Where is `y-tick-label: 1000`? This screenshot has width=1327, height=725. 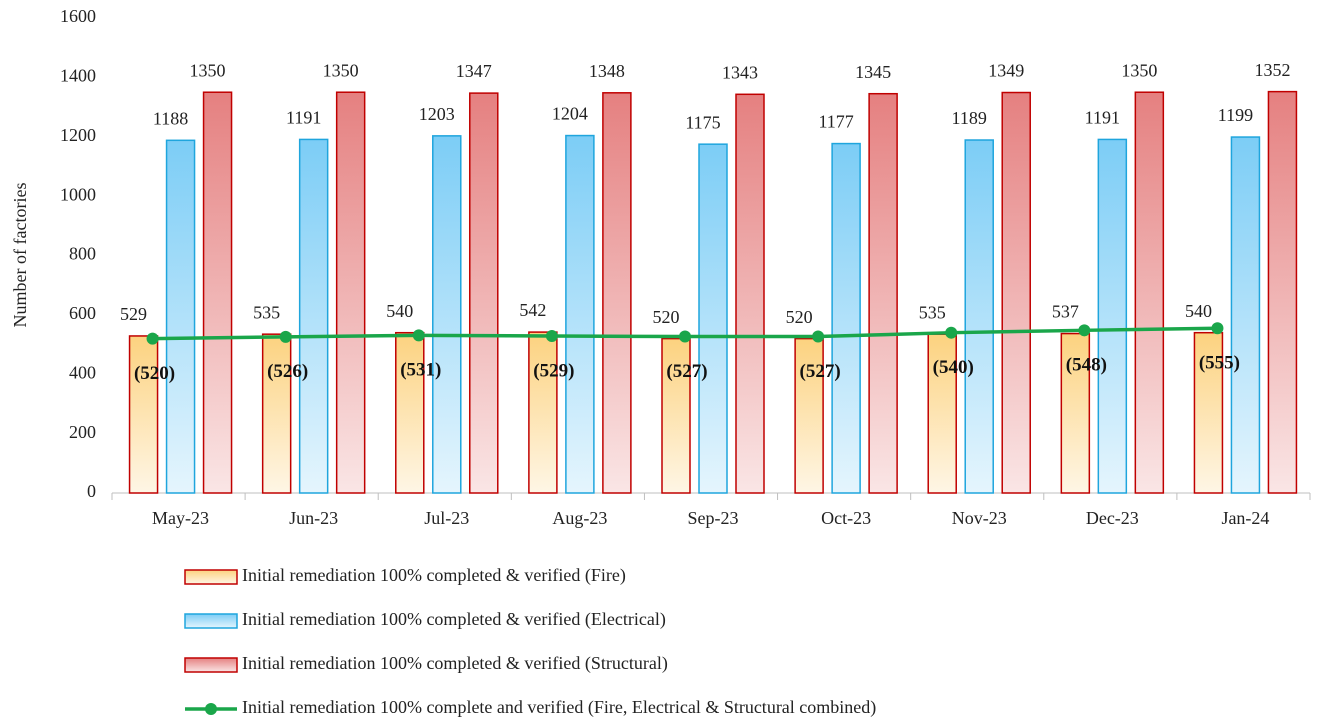 y-tick-label: 1000 is located at coordinates (78, 194).